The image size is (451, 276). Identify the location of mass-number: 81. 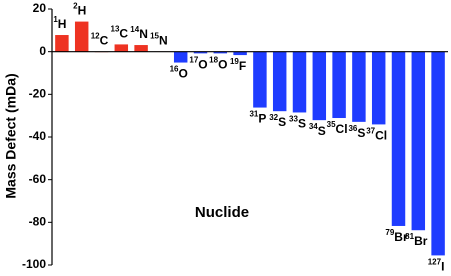
(409, 236).